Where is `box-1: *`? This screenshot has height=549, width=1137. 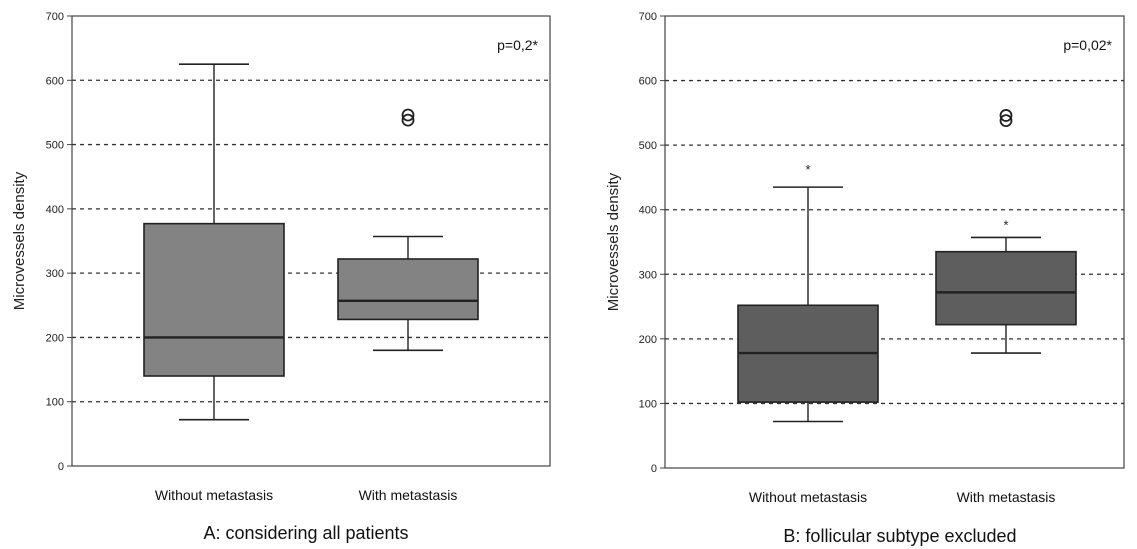
box-1: * is located at coordinates (808, 292).